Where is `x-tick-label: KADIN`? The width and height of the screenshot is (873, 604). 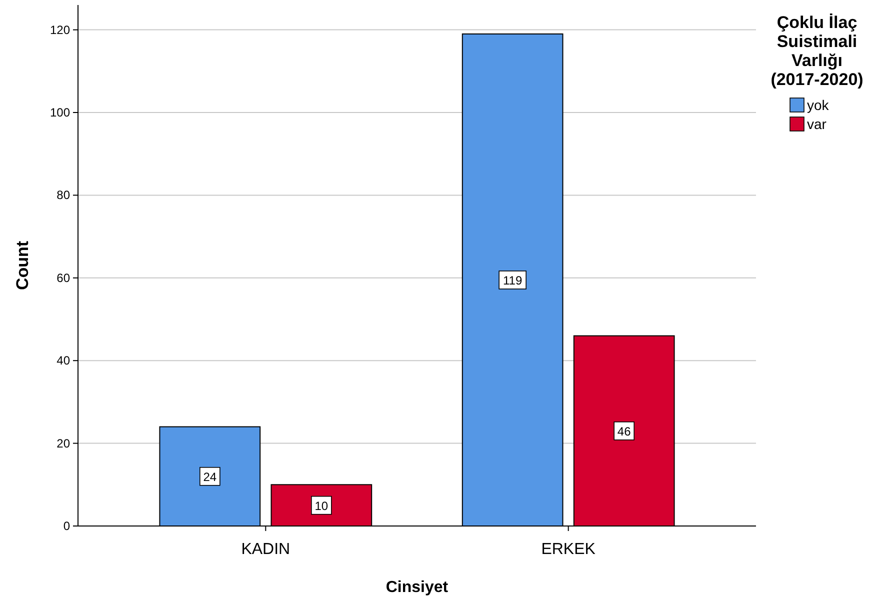 x-tick-label: KADIN is located at coordinates (265, 549).